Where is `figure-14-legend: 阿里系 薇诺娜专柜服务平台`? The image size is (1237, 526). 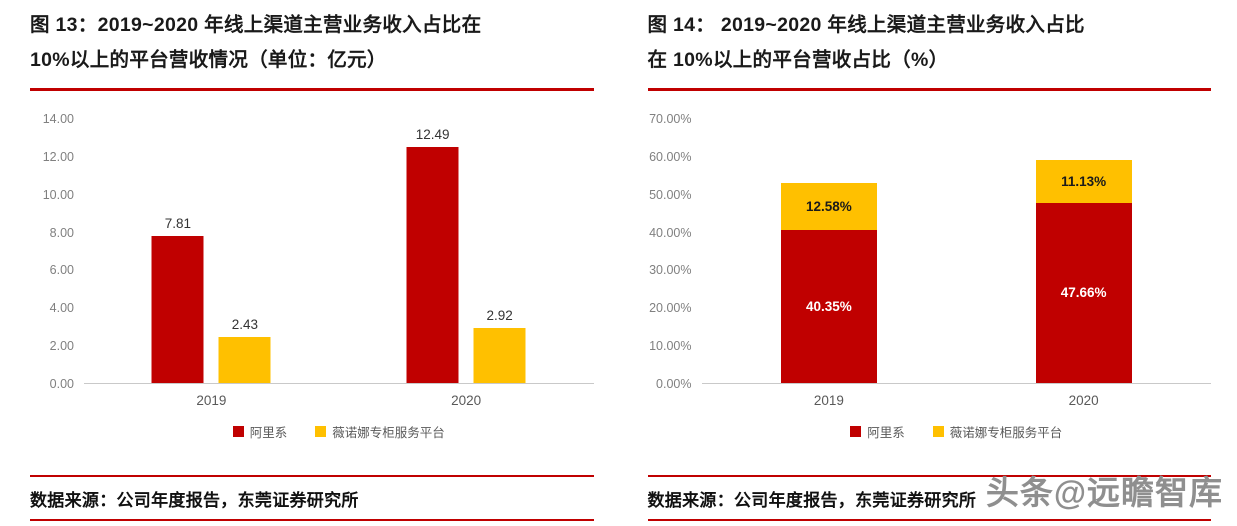 figure-14-legend: 阿里系 薇诺娜专柜服务平台 is located at coordinates (957, 431).